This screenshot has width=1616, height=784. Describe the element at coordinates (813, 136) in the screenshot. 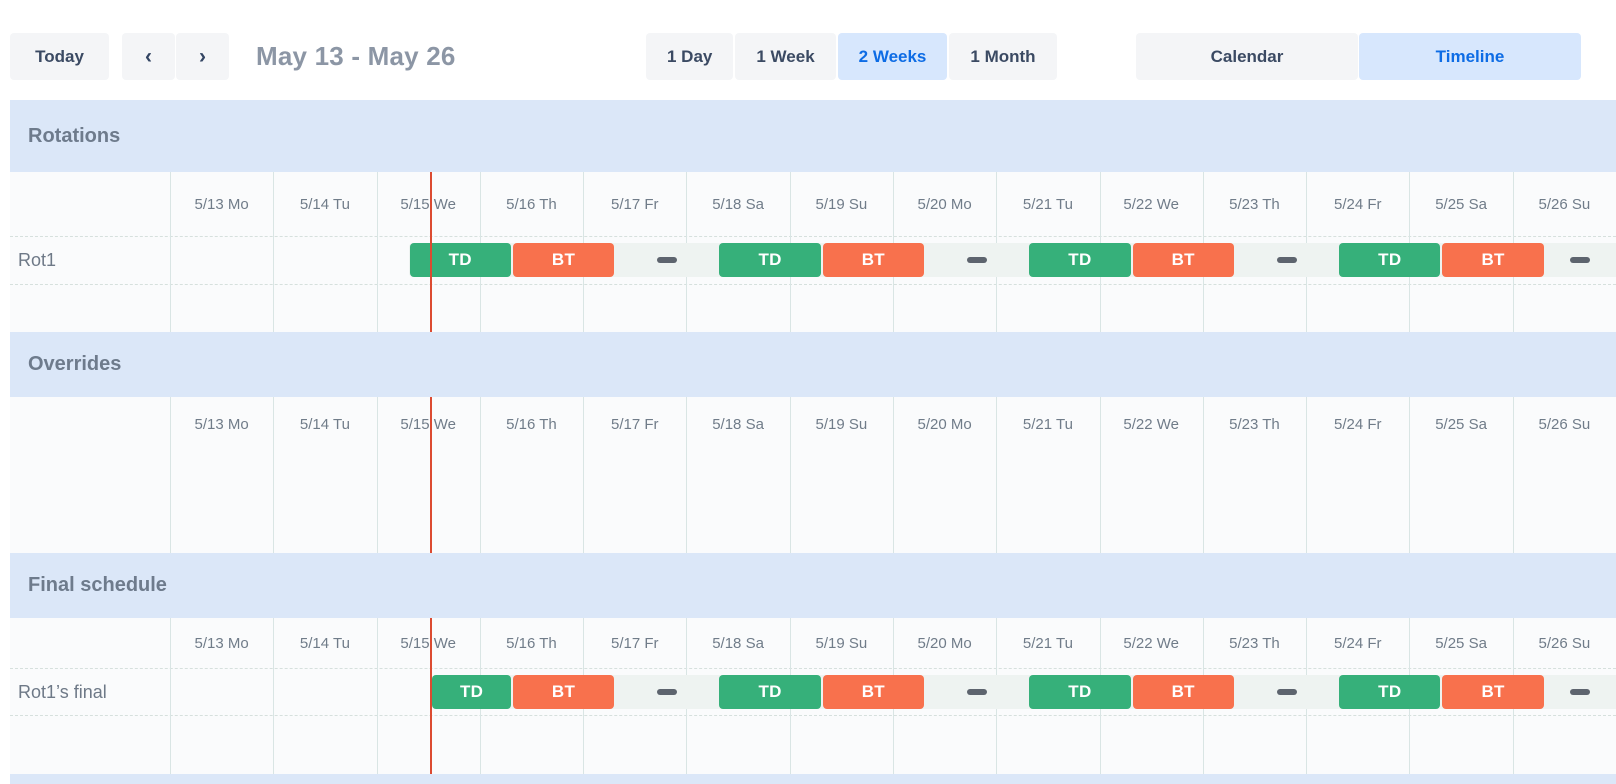

I see `section-header: Rotations` at that location.